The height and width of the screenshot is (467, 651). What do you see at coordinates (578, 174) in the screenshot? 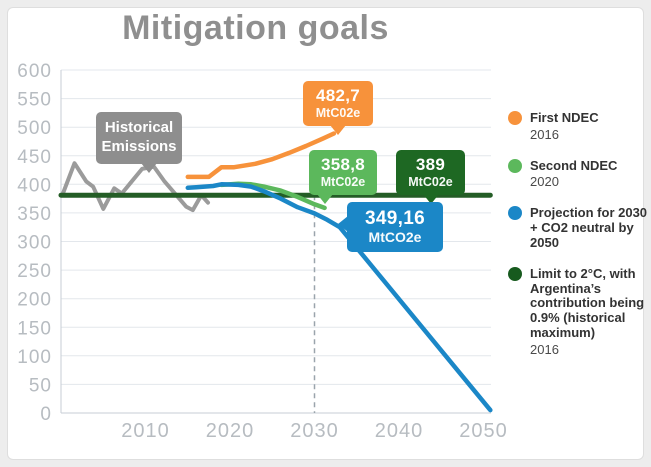
I see `legend-item-second-ndec: Second NDEC 2020` at bounding box center [578, 174].